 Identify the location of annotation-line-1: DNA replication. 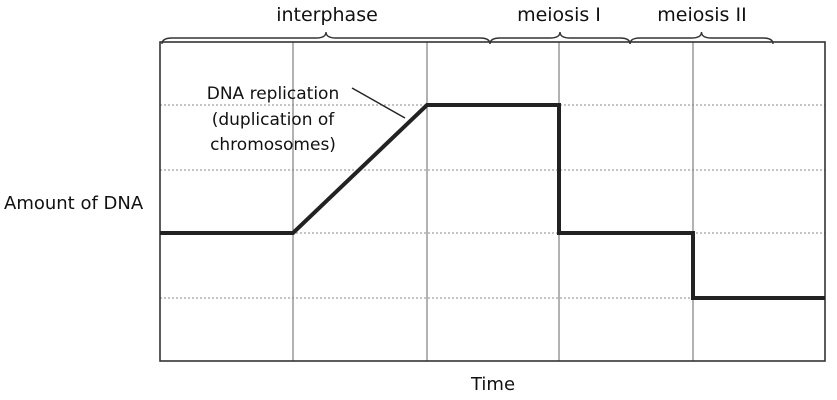
(273, 94).